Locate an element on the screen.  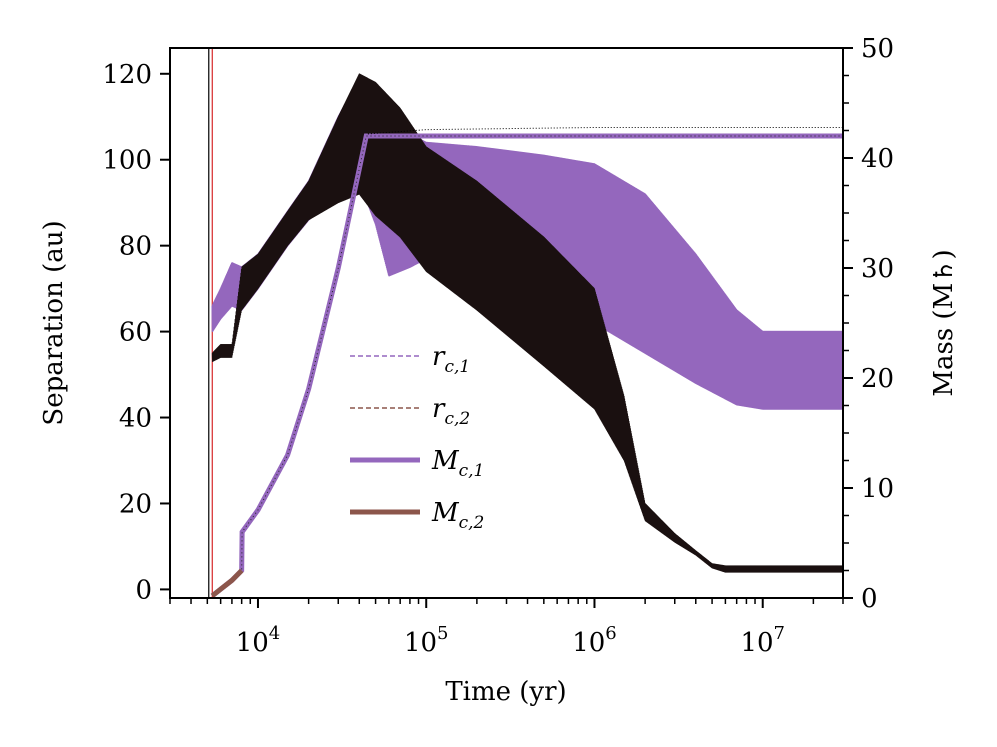
legend-label-2: rc,2 is located at coordinates (451, 411).